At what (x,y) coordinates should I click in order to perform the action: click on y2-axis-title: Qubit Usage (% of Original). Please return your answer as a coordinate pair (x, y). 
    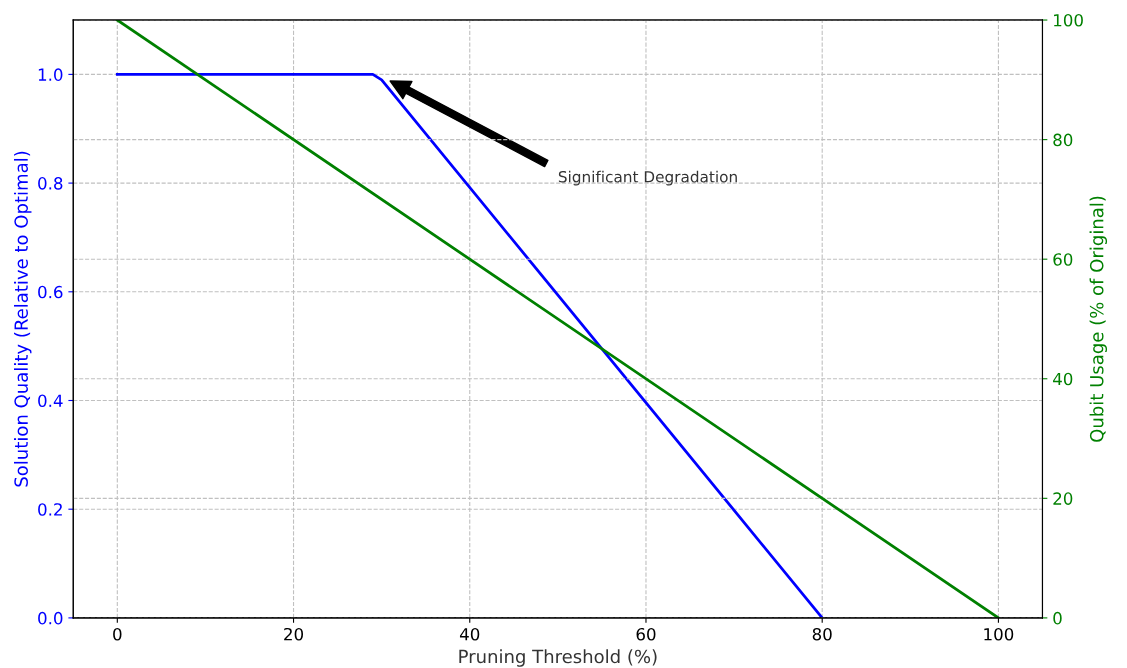
    Looking at the image, I should click on (1098, 319).